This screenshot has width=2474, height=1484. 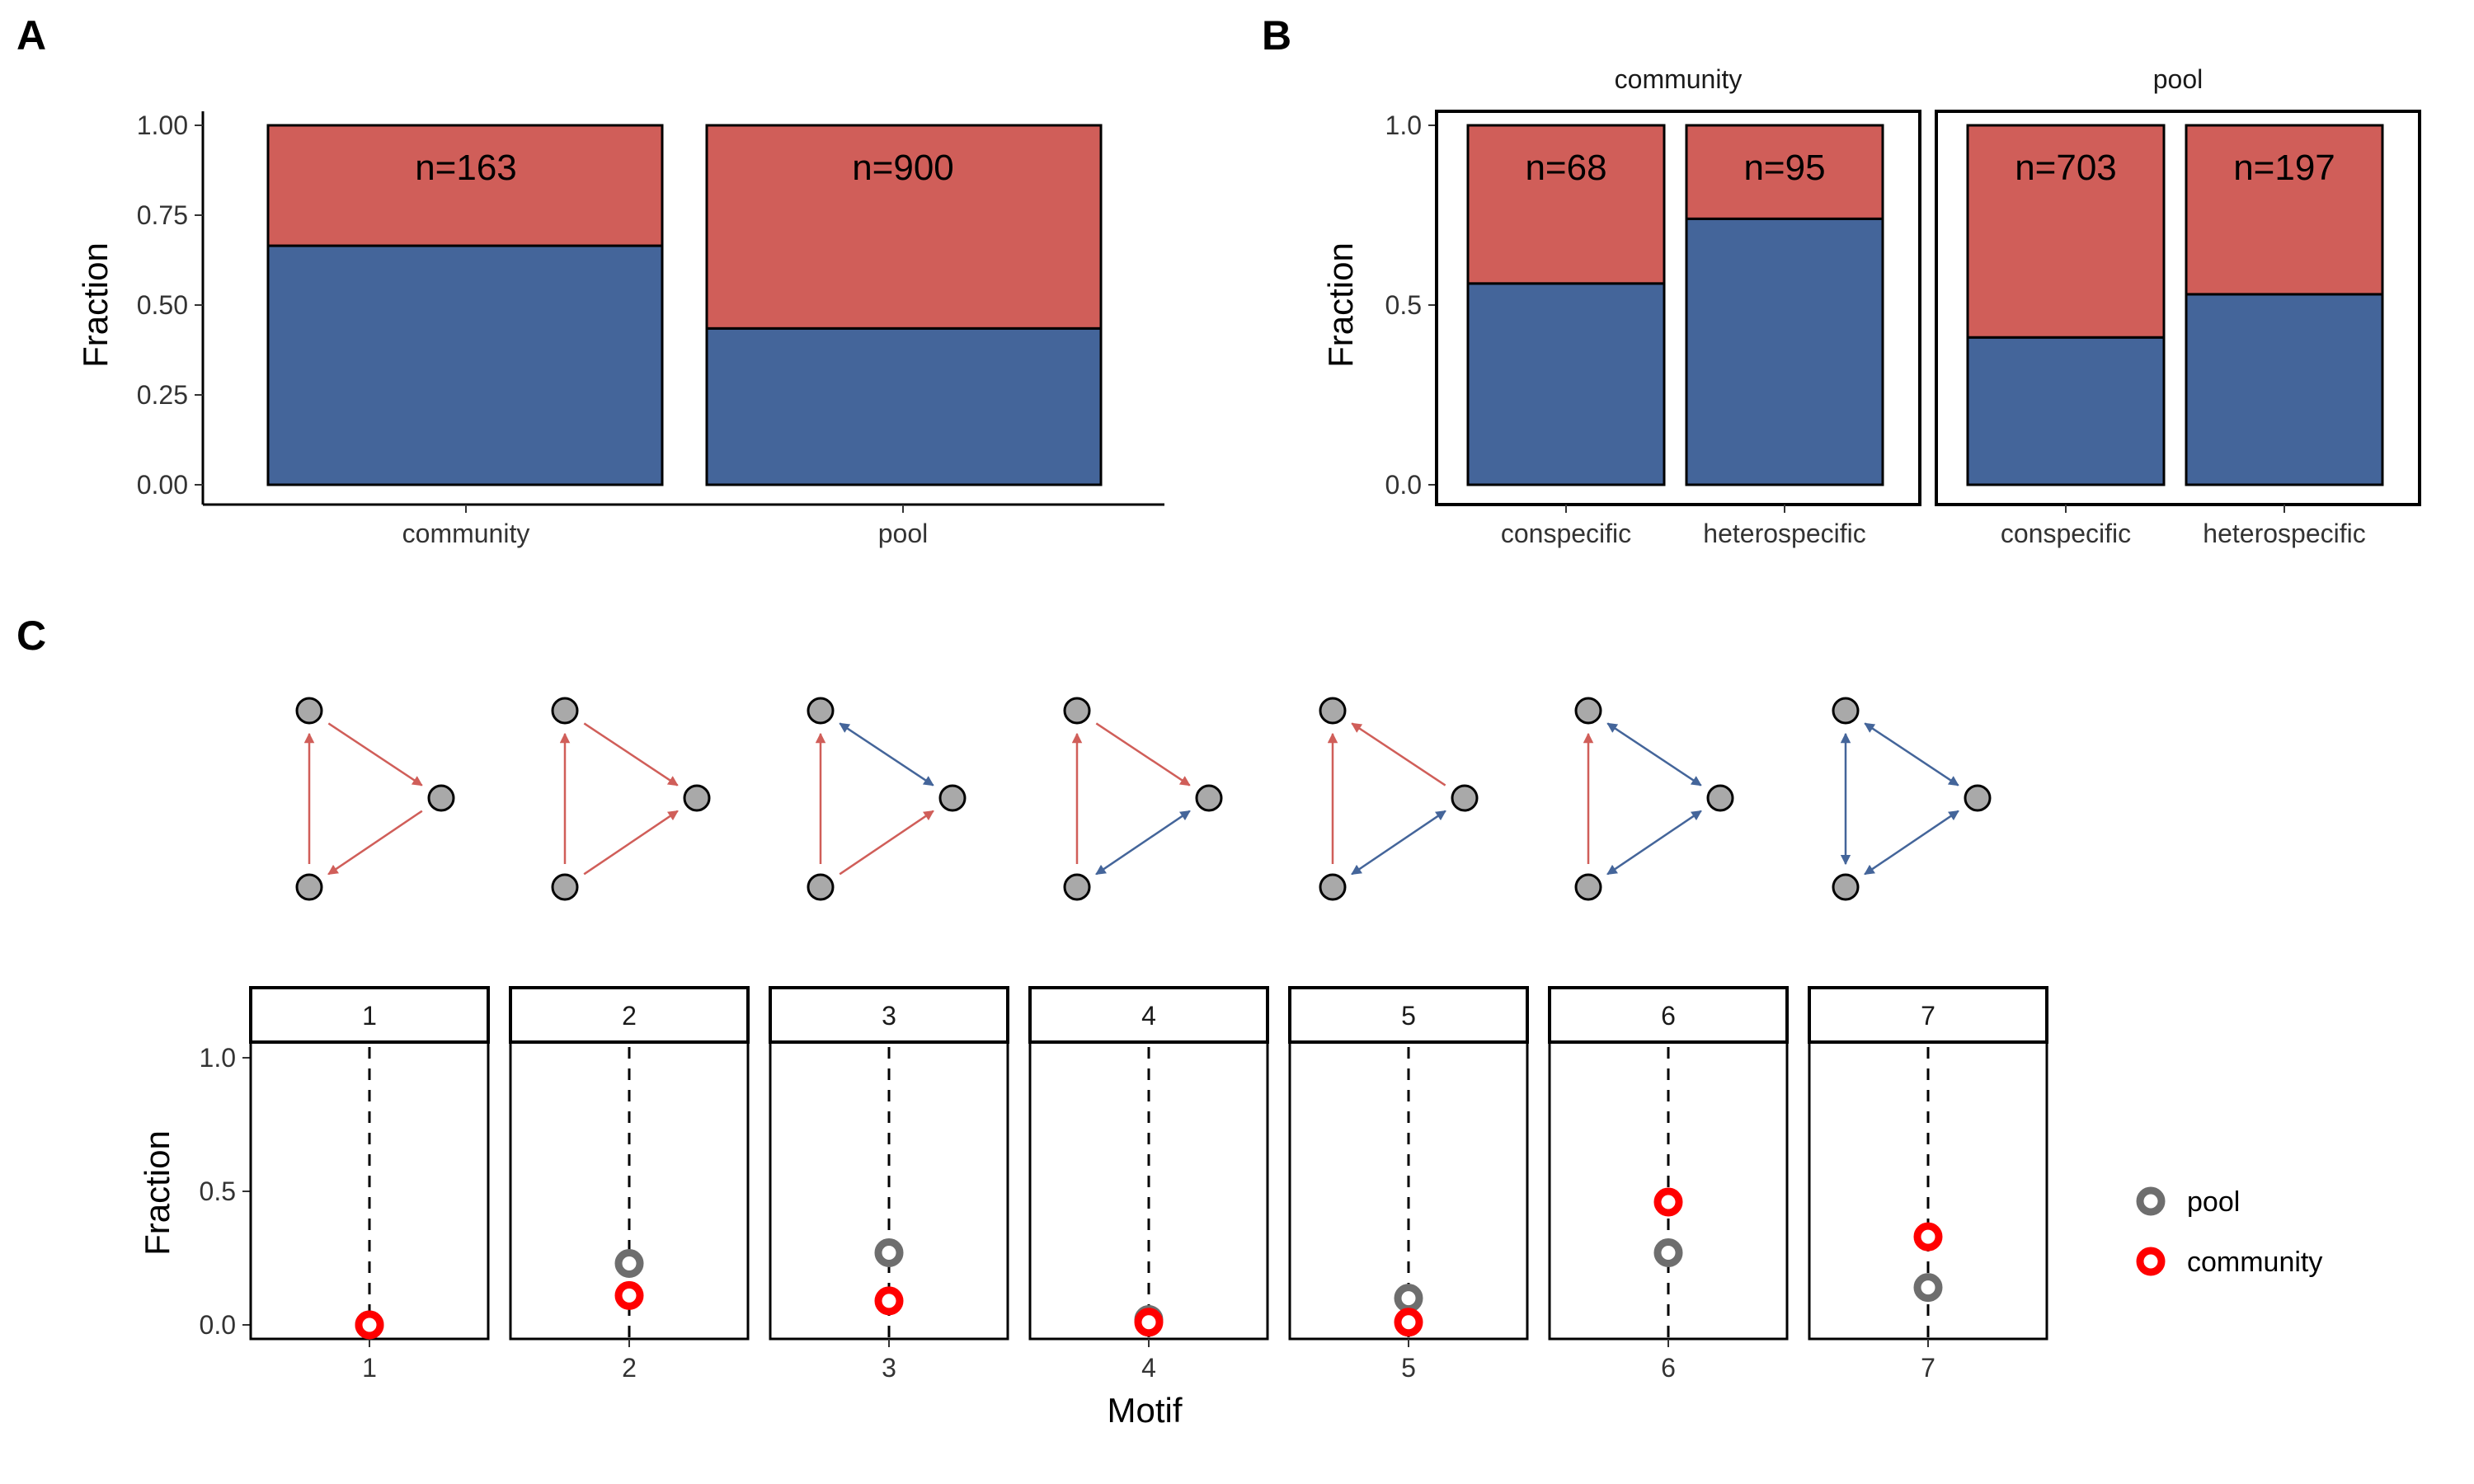 I want to click on panel-a-bar-label: n=163, so click(x=466, y=168).